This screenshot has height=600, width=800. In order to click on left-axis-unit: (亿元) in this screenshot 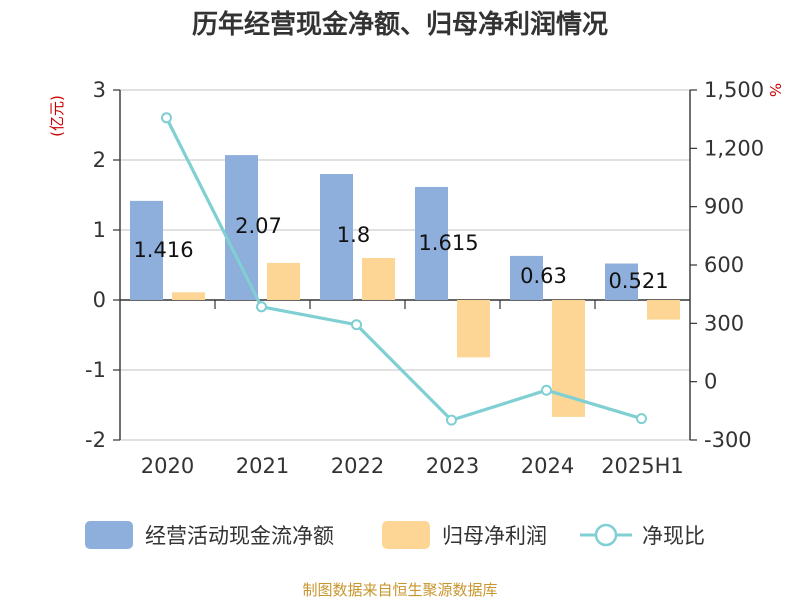, I will do `click(57, 116)`.